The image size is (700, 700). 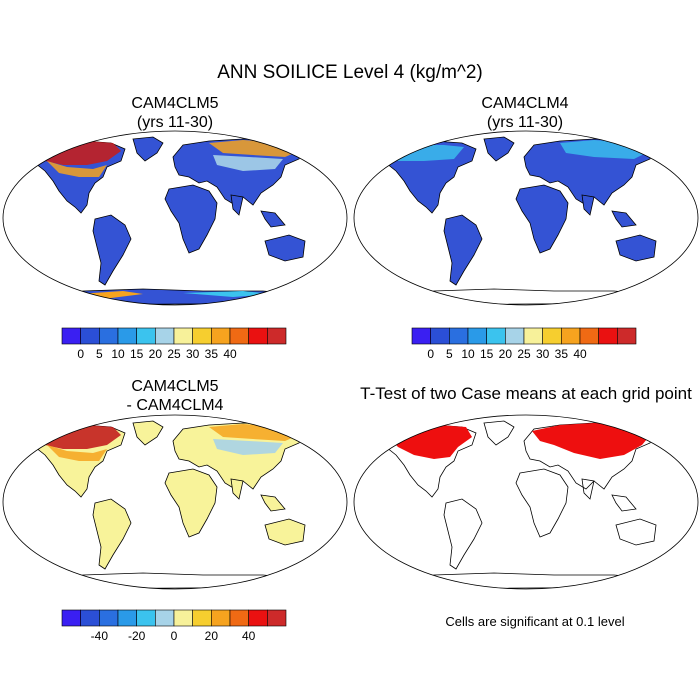 I want to click on map-panel-difference, so click(x=175, y=502).